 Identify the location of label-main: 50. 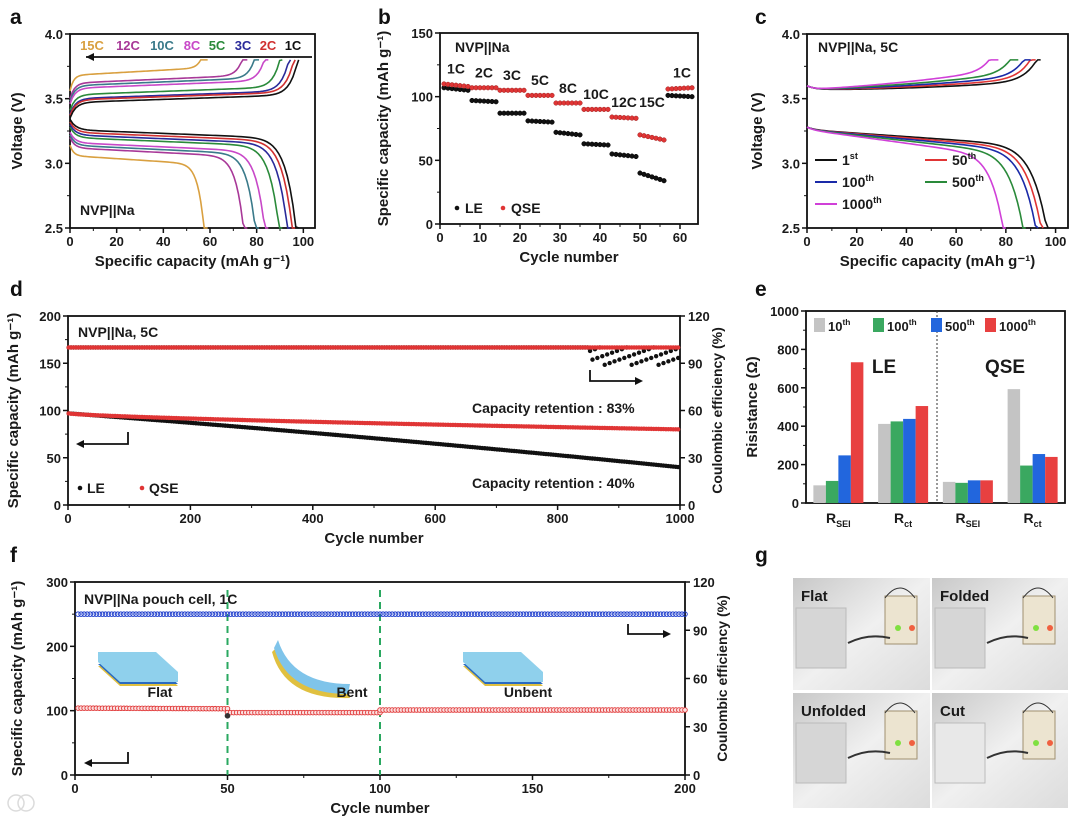
(960, 160).